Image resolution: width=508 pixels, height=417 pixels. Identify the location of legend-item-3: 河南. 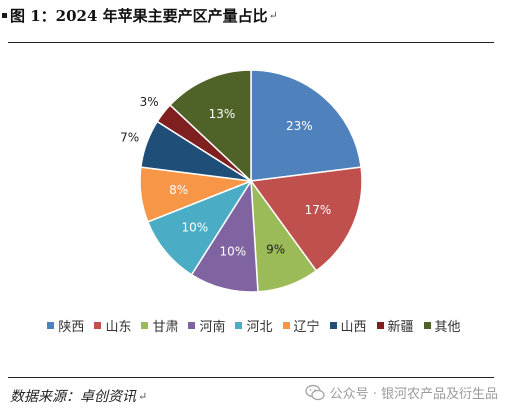
(206, 325).